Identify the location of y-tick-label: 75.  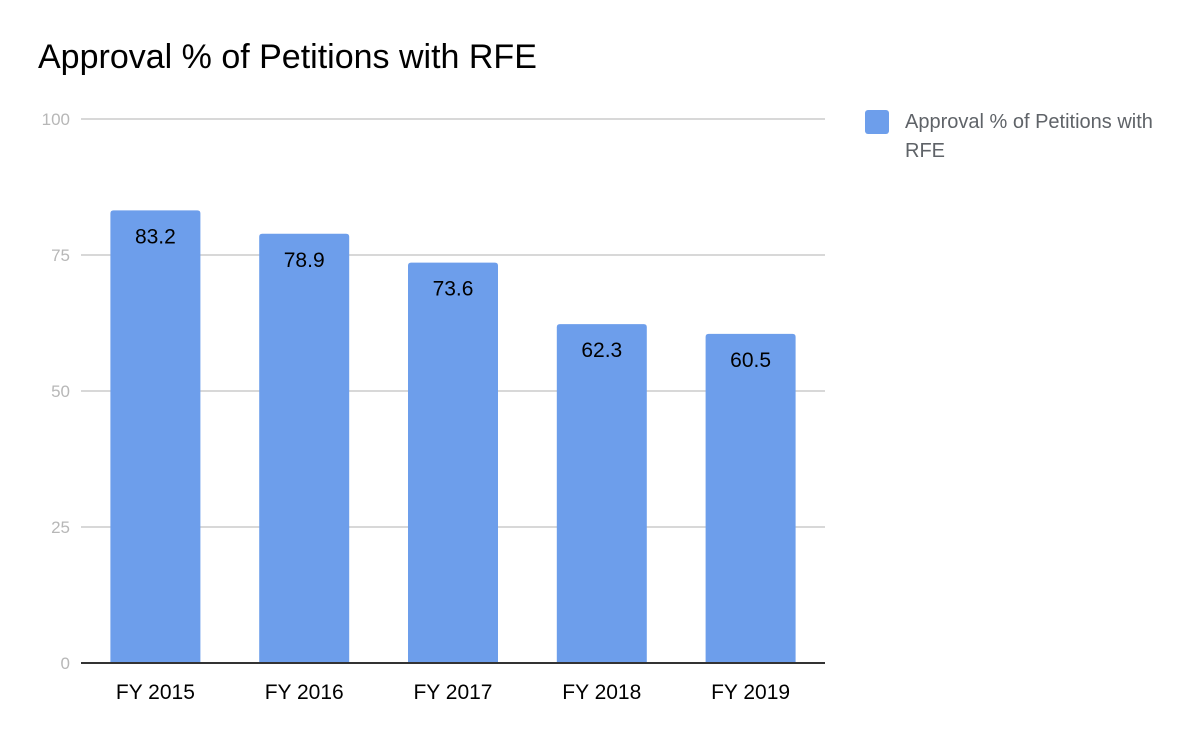
(60, 255).